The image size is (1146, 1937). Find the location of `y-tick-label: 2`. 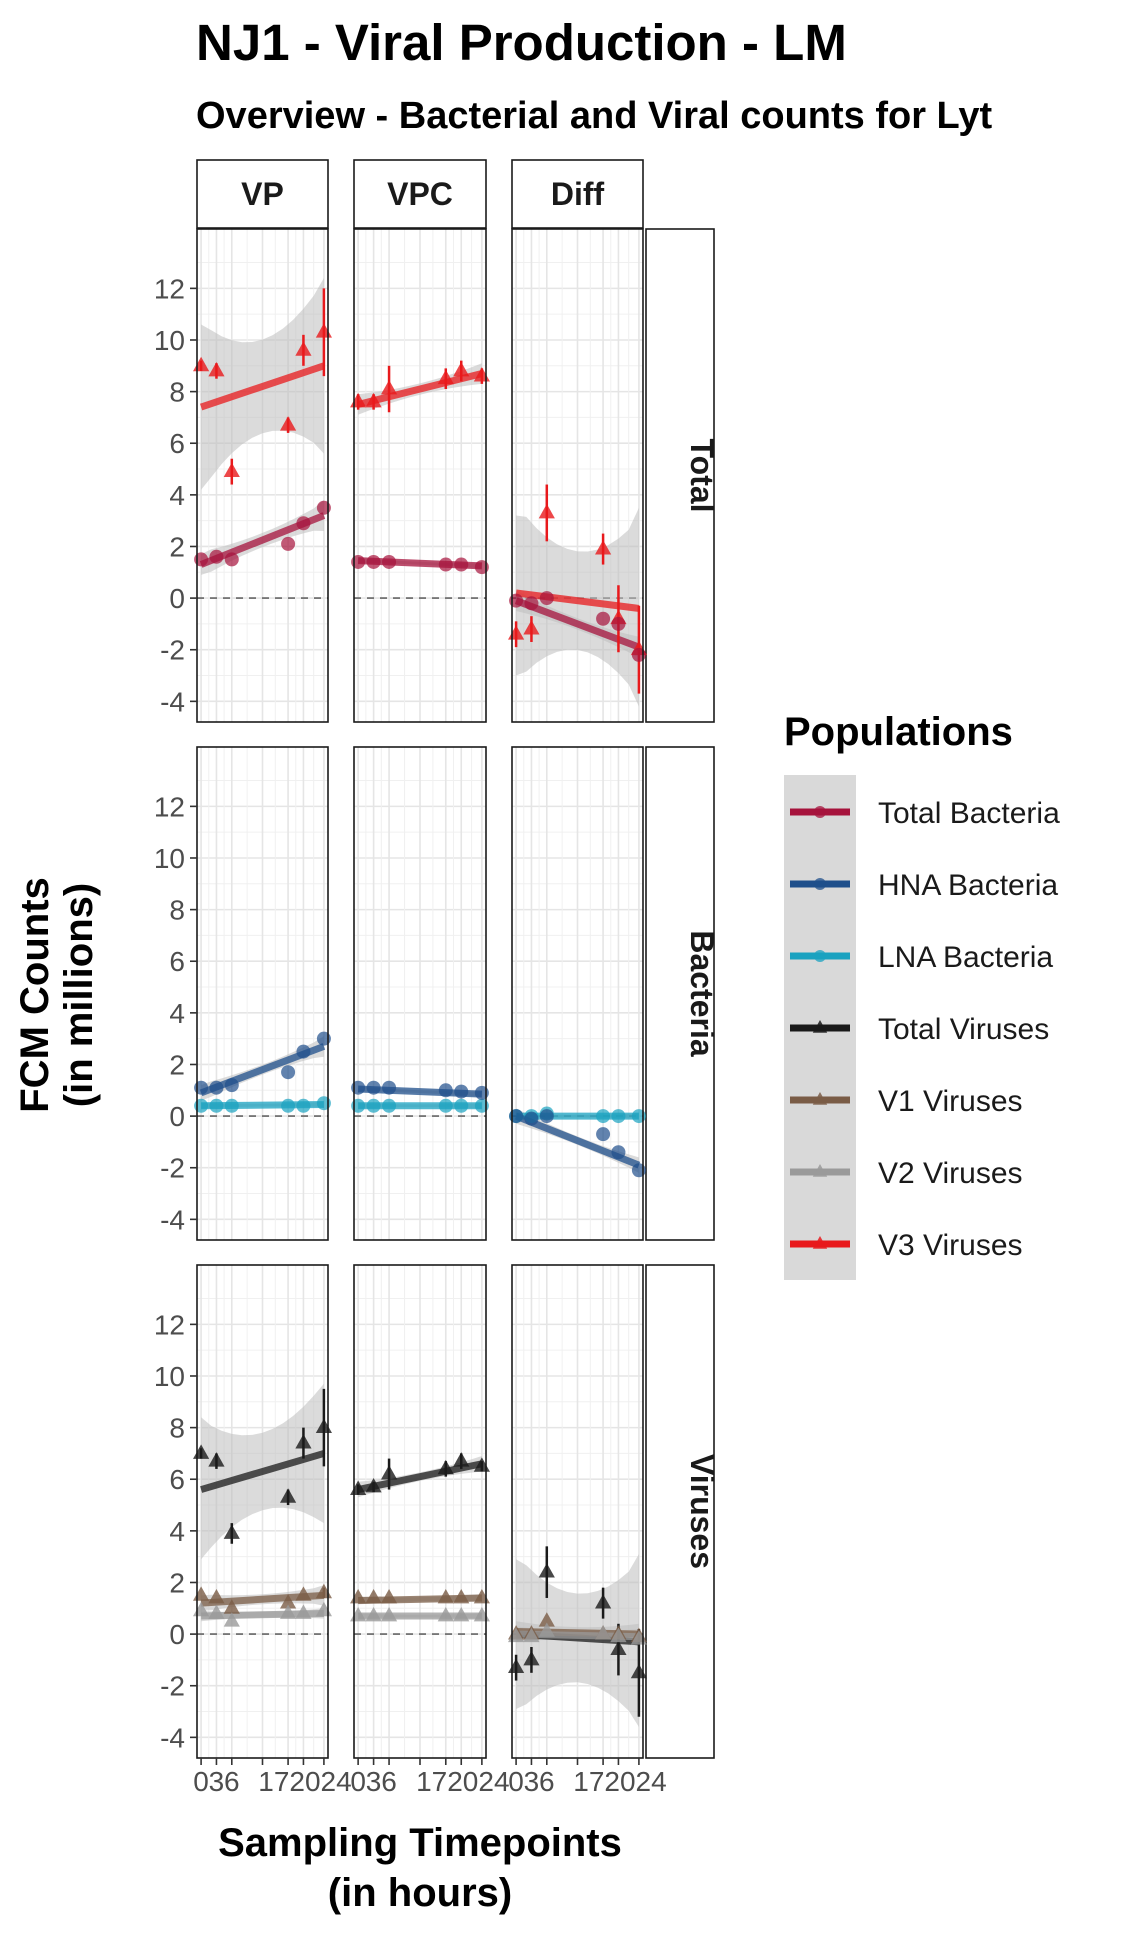

y-tick-label: 2 is located at coordinates (177, 1582).